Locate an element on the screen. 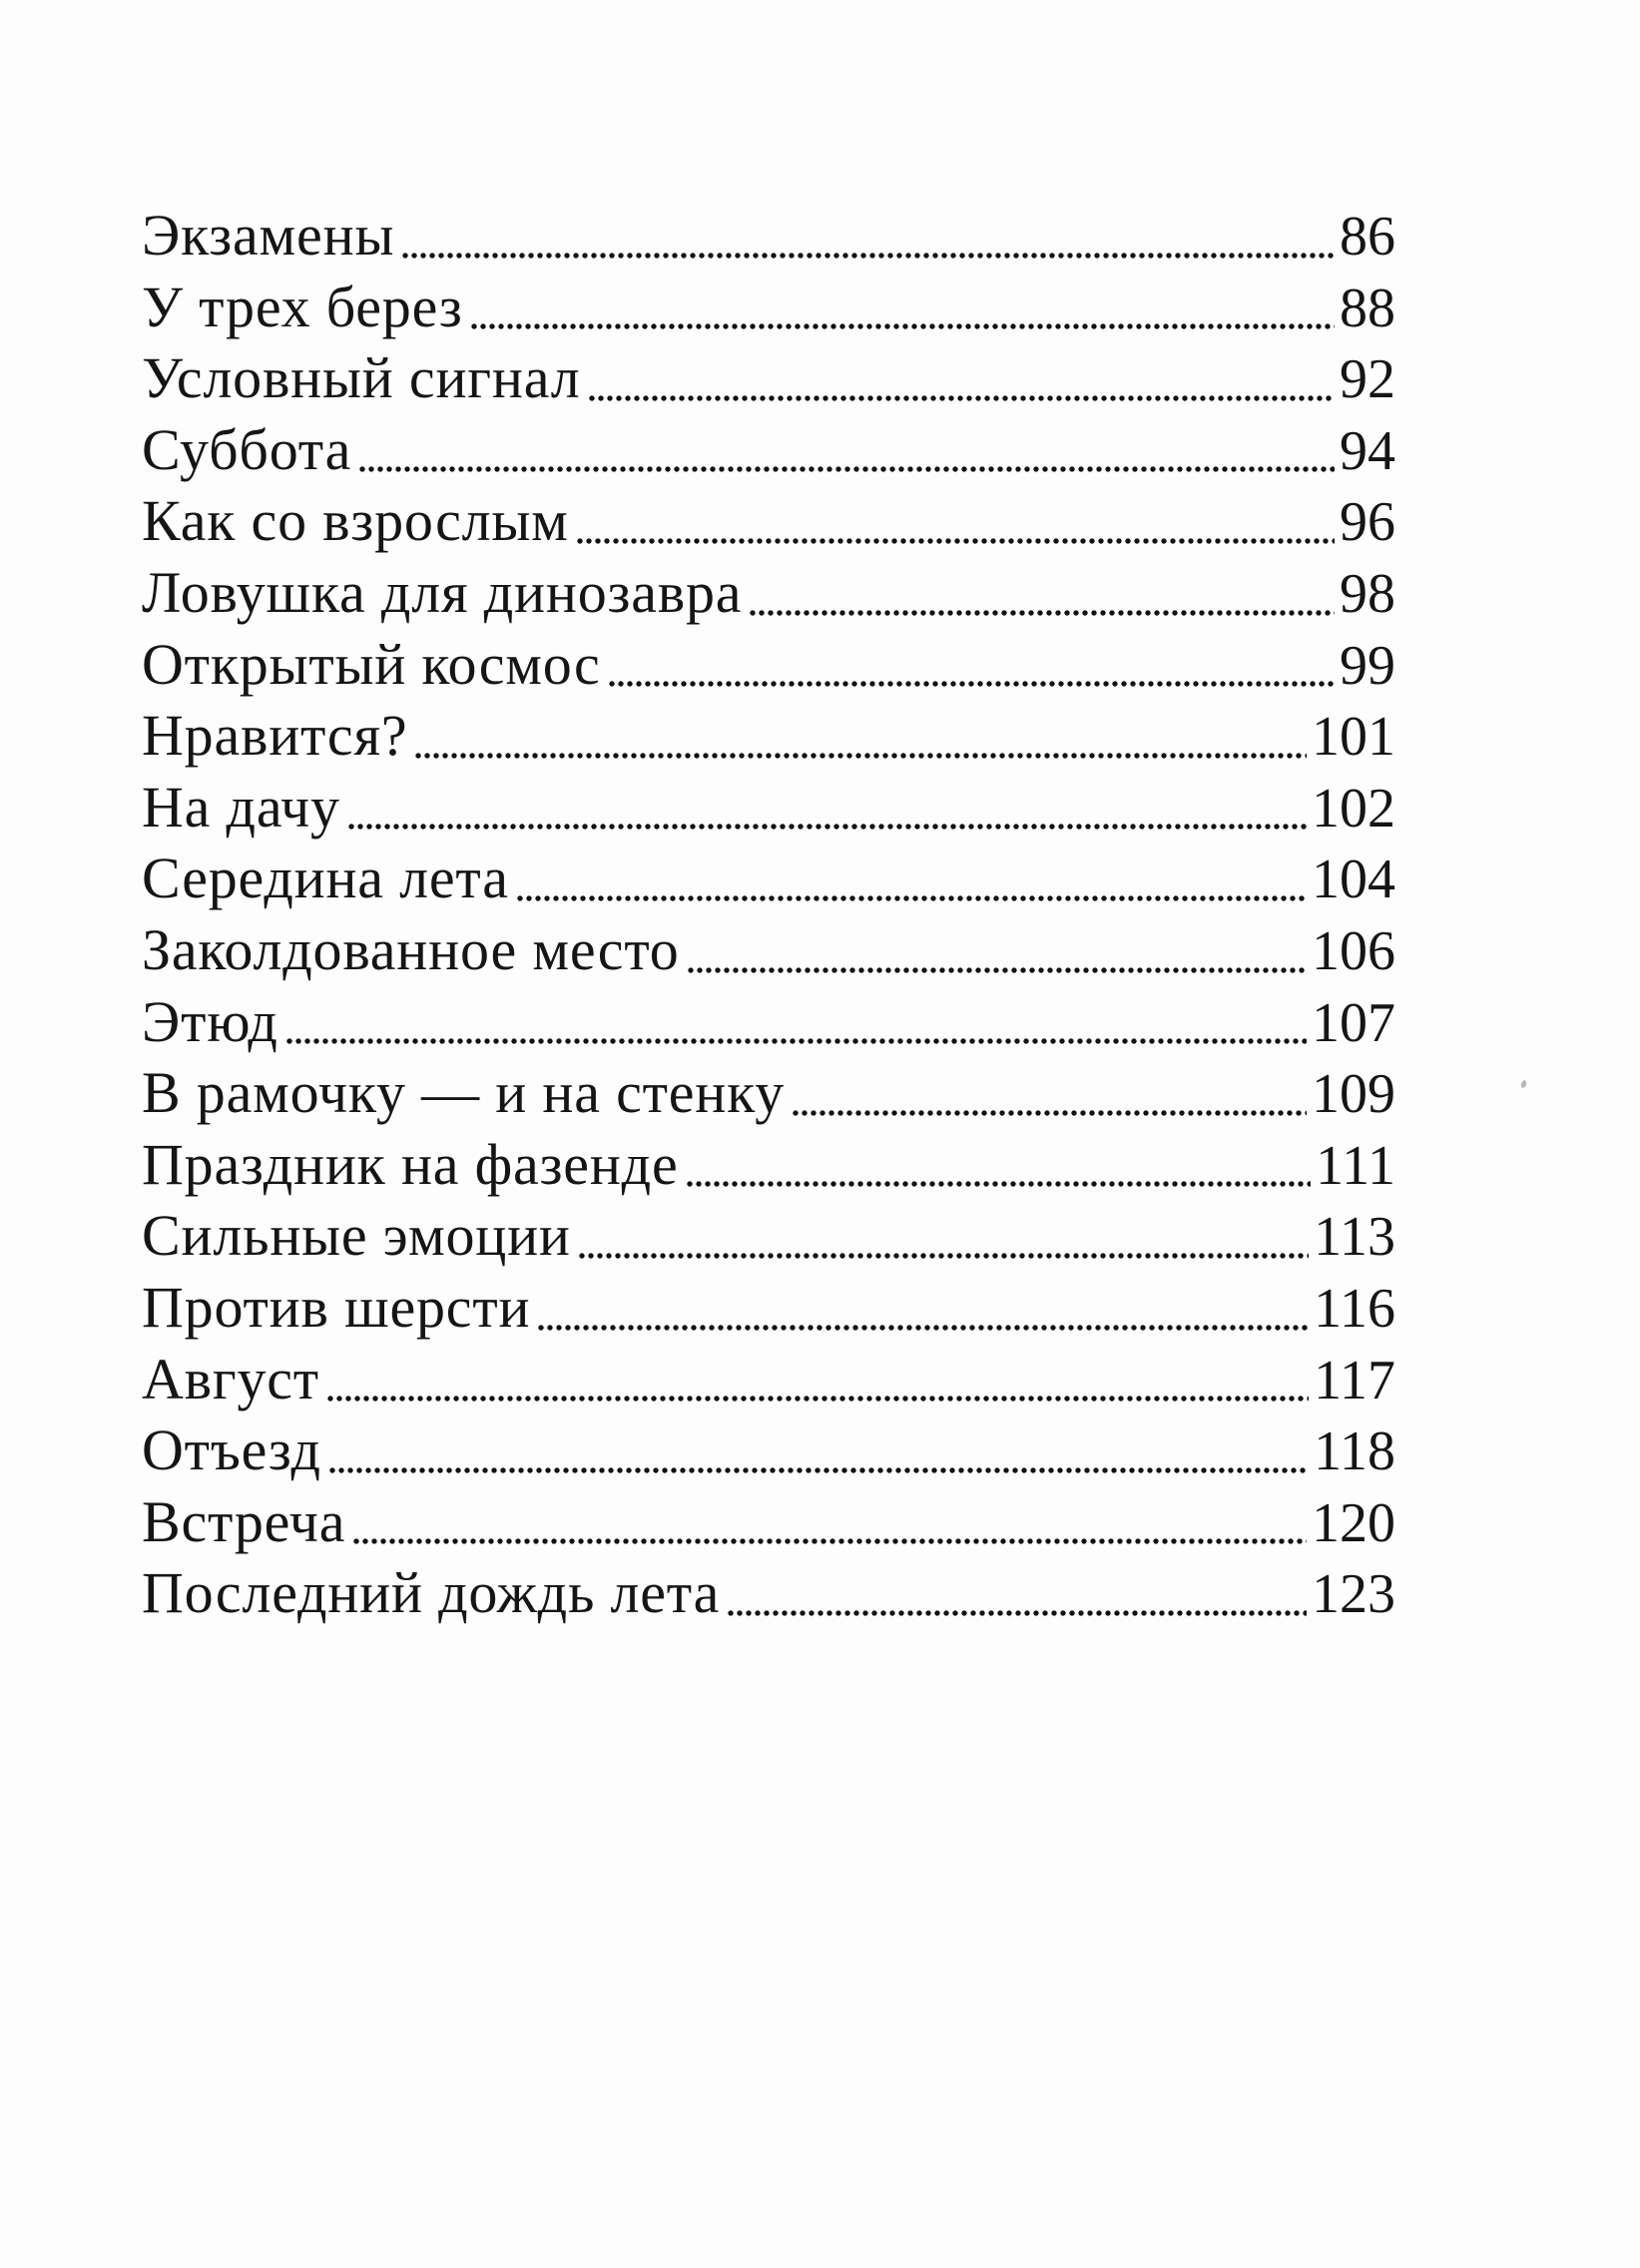 This screenshot has height=2268, width=1640. toc-entry: Заколдованное место 106 is located at coordinates (768, 952).